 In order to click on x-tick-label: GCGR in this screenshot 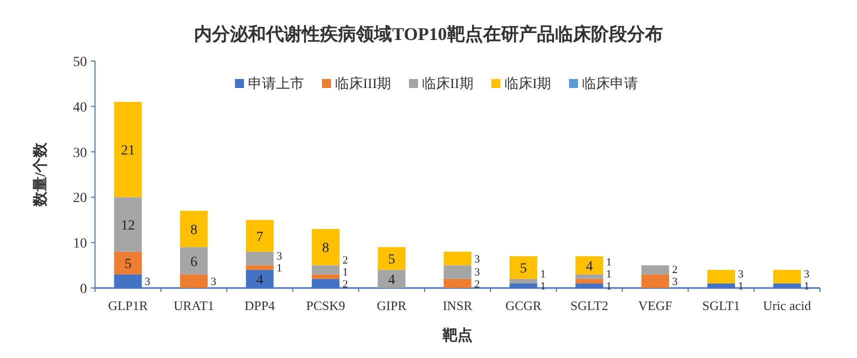, I will do `click(523, 305)`.